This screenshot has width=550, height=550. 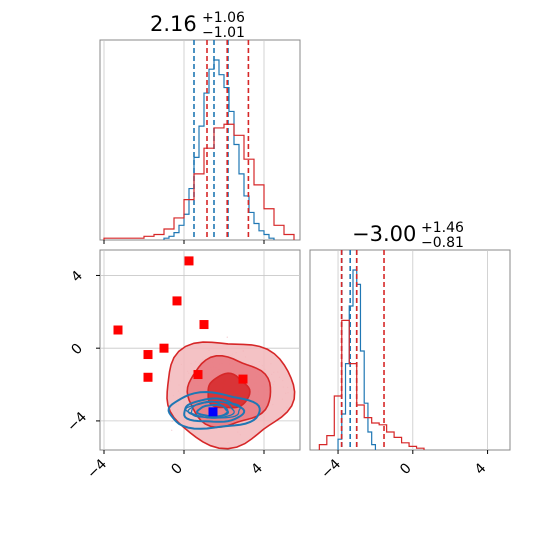 I want to click on title-median-param-1: 2.16, so click(x=173, y=24).